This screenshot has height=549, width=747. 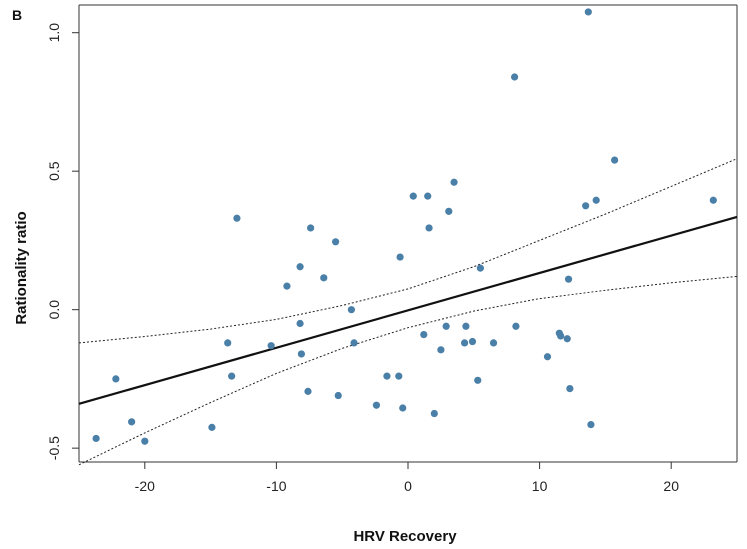 What do you see at coordinates (276, 486) in the screenshot?
I see `x-tick-label: -10` at bounding box center [276, 486].